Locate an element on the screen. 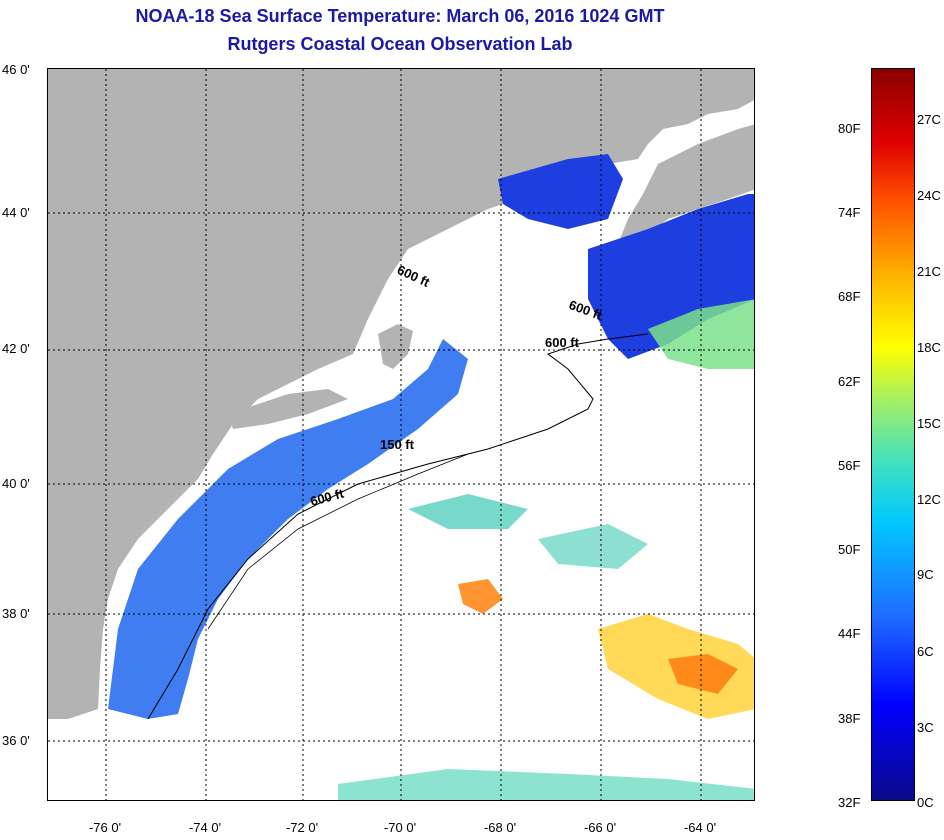 The image size is (944, 840). colorbar-celsius-label: 0C is located at coordinates (925, 802).